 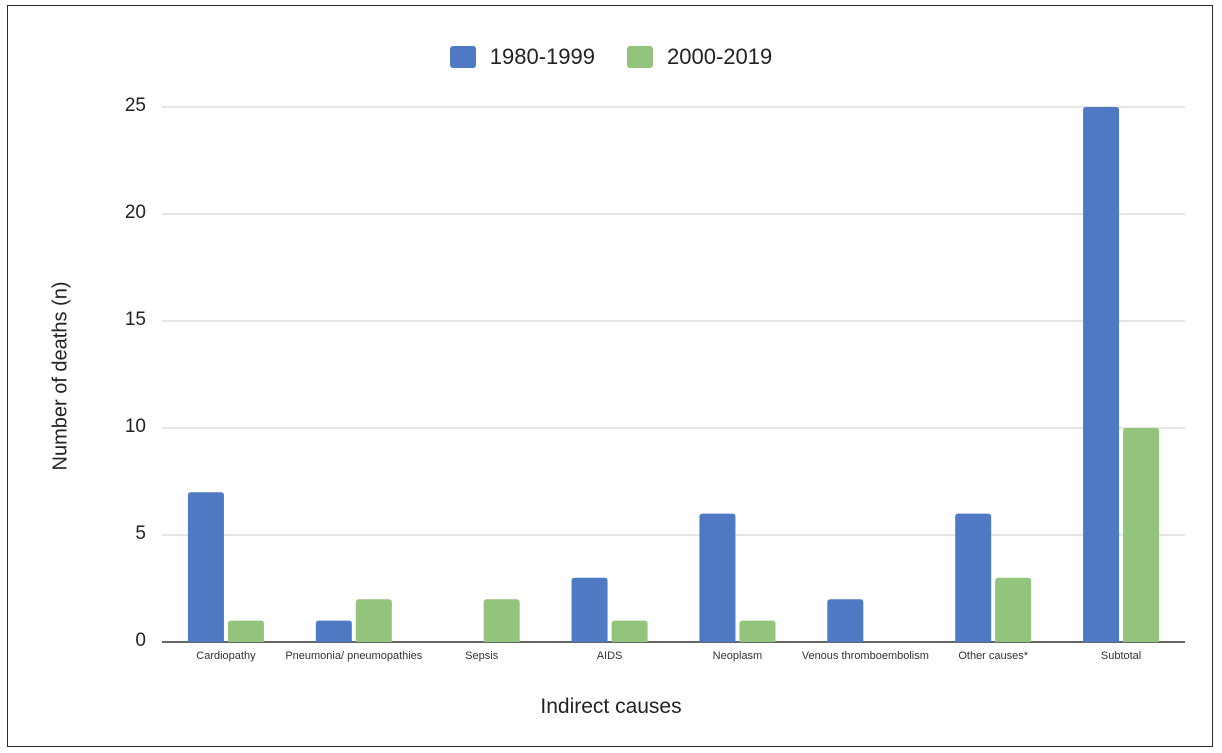 I want to click on legend-item-1980-1999: 1980-1999, so click(x=522, y=57).